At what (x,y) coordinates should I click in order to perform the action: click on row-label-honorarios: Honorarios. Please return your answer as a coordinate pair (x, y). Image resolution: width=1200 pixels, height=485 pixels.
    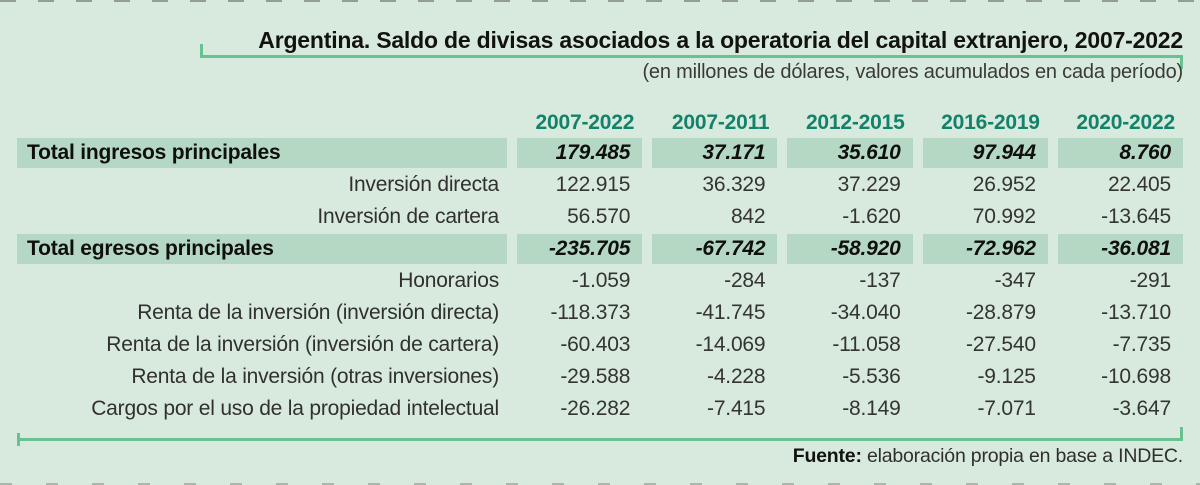
    Looking at the image, I should click on (448, 280).